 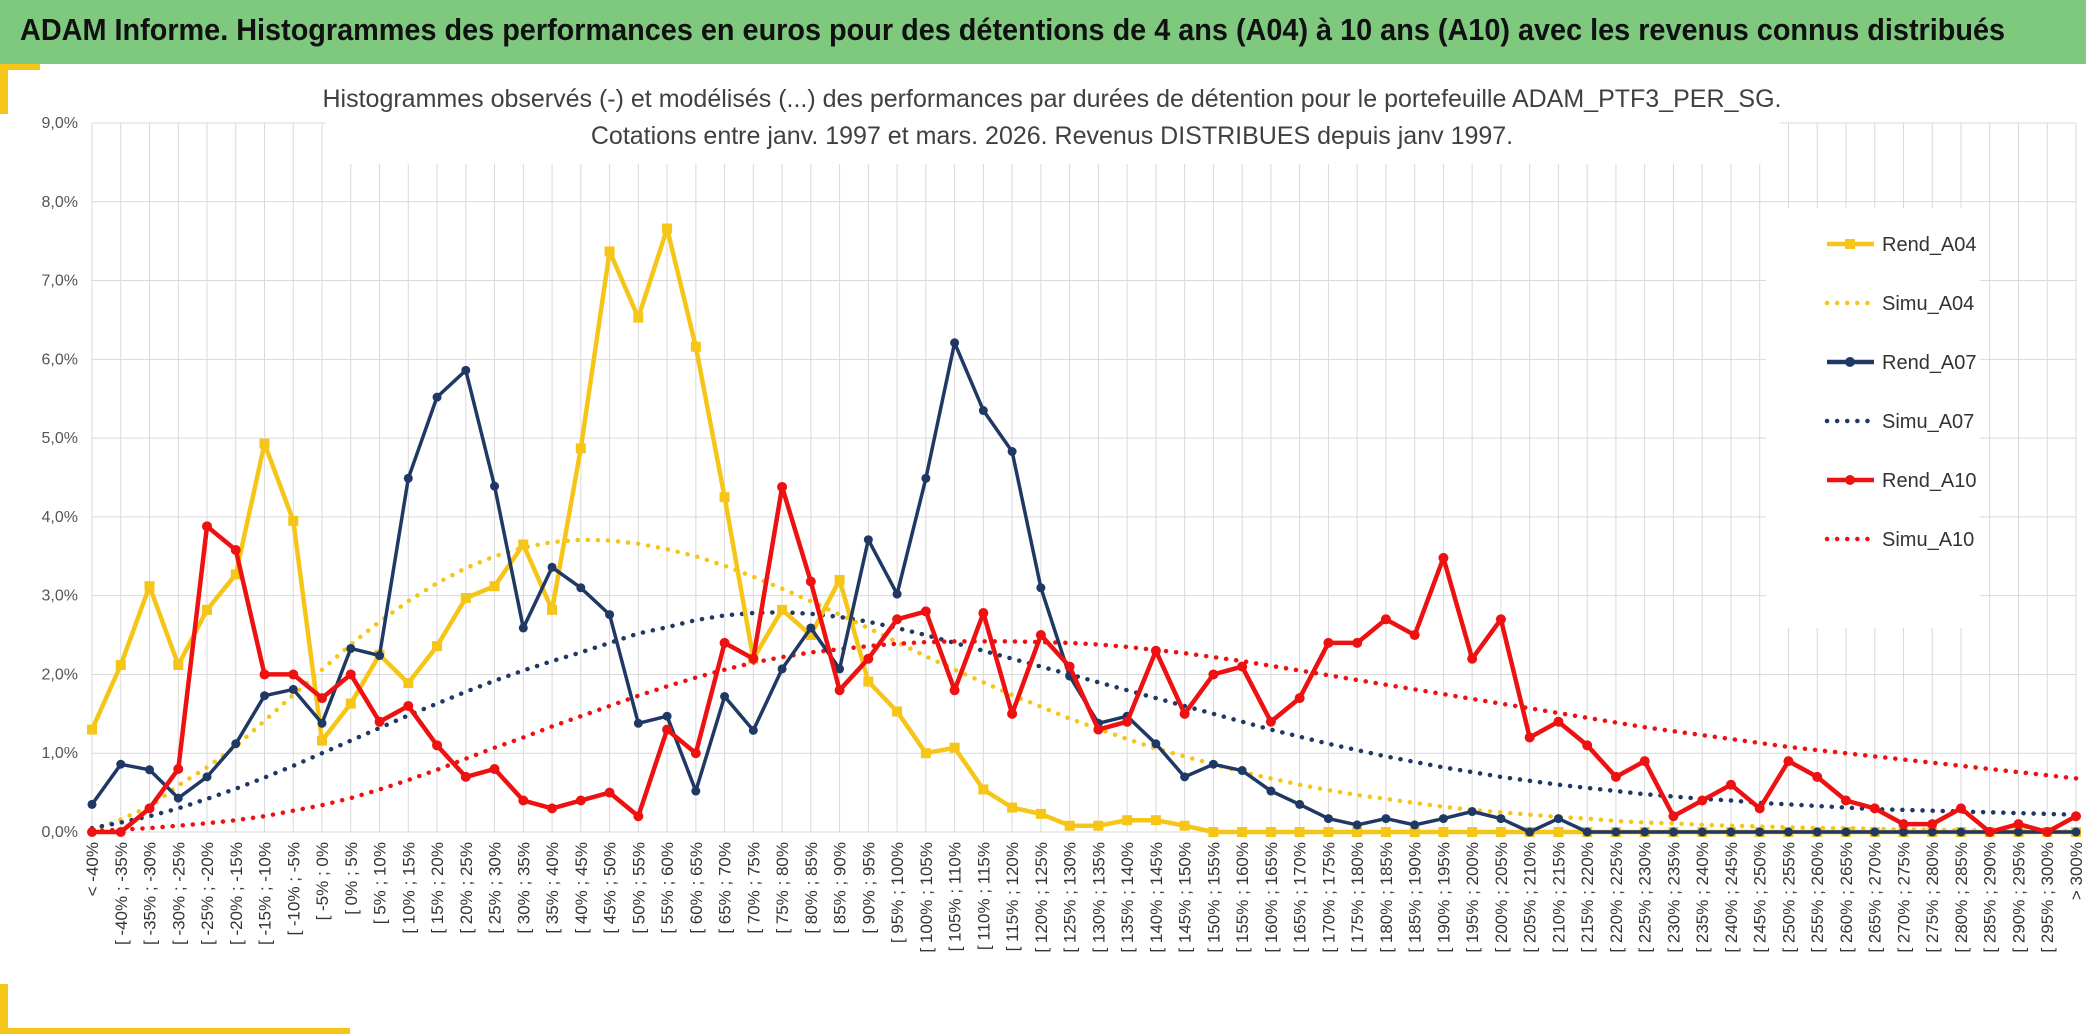 What do you see at coordinates (60, 674) in the screenshot?
I see `y-tick-label: 2,0%` at bounding box center [60, 674].